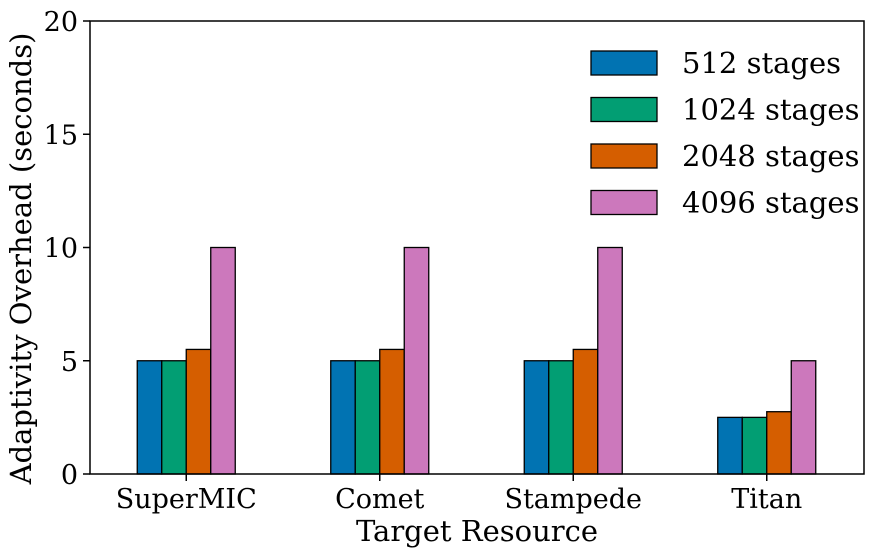  Describe the element at coordinates (770, 110) in the screenshot. I see `legend-label: 1024 stages` at that location.